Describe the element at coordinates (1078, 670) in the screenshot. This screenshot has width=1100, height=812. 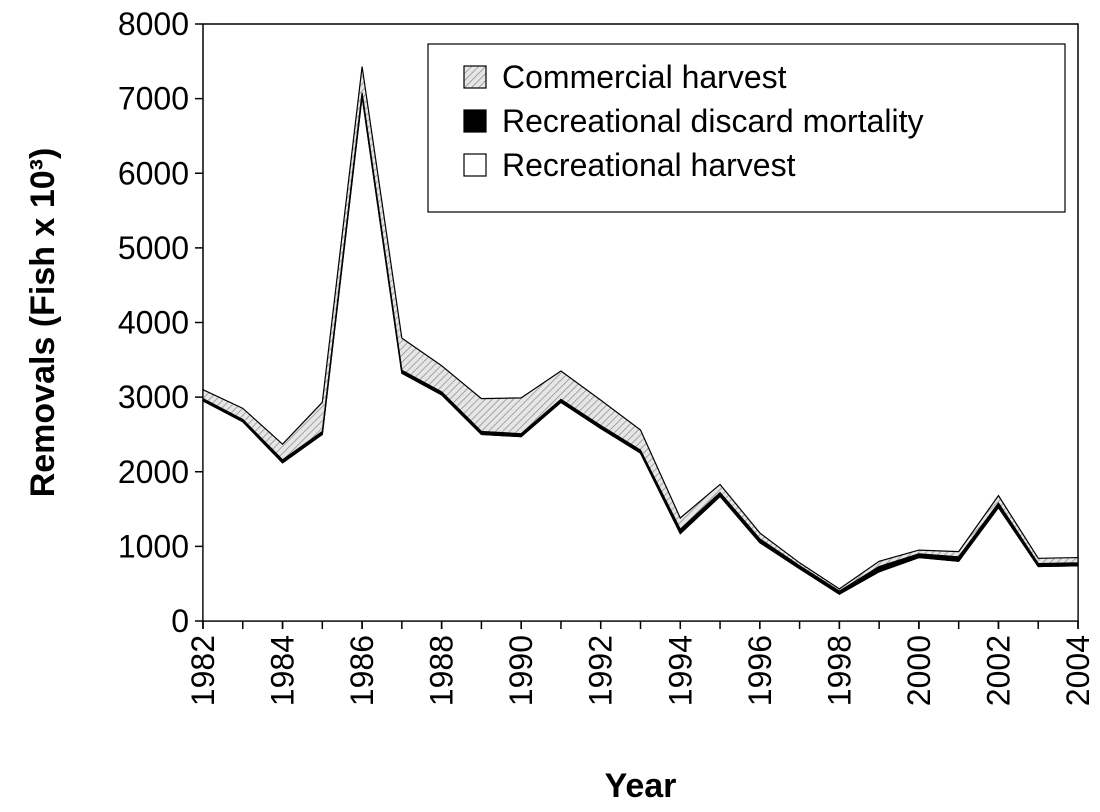
I see `x-tick-label: 2004` at that location.